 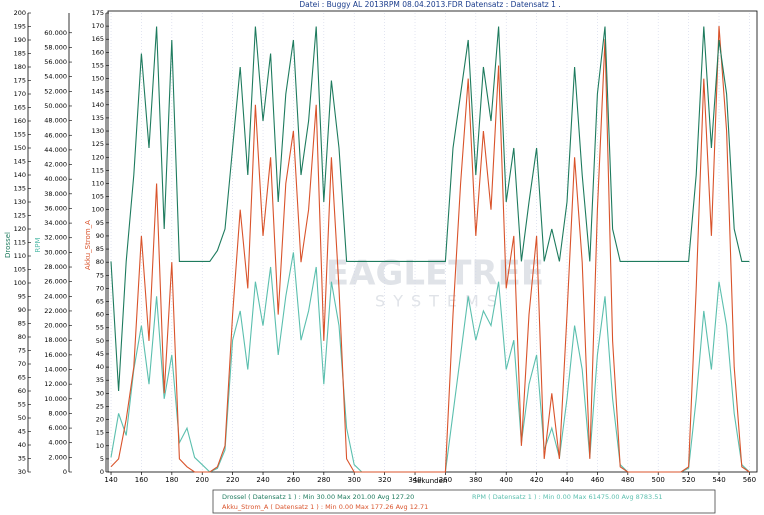 What do you see at coordinates (384, 480) in the screenshot?
I see `x-tick-label: 320` at bounding box center [384, 480].